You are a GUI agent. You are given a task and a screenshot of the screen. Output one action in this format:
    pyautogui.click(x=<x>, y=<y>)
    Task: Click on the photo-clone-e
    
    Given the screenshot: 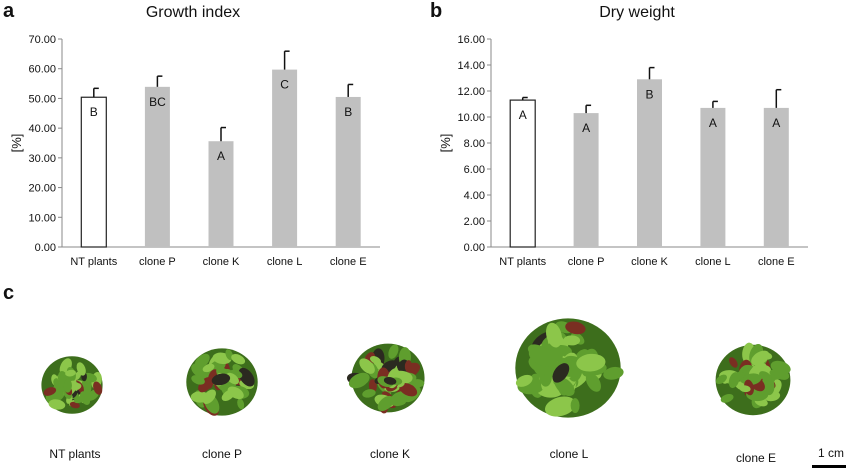 What is the action you would take?
    pyautogui.click(x=753, y=379)
    